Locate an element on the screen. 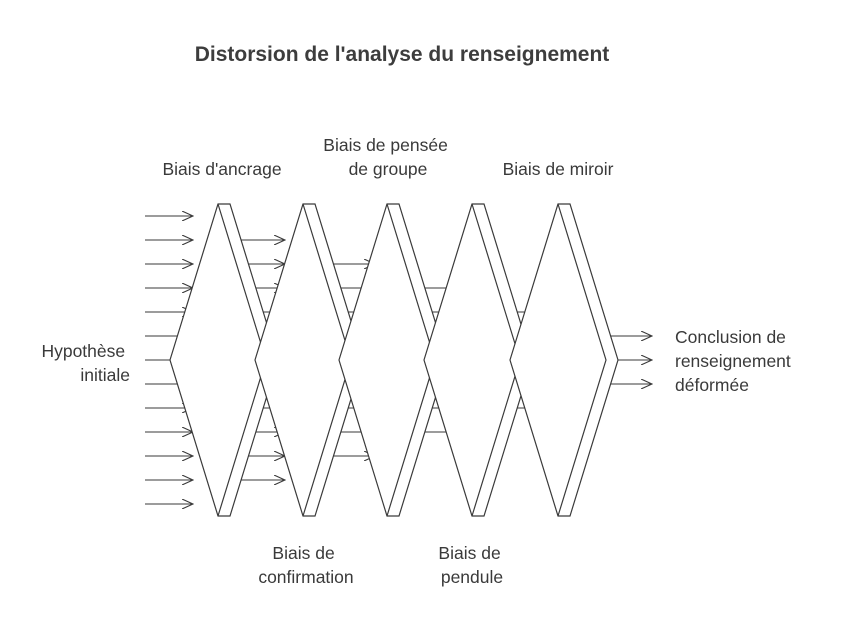 Image resolution: width=841 pixels, height=642 pixels. stage-label-pensee-groupe-line-2: de groupe is located at coordinates (388, 169).